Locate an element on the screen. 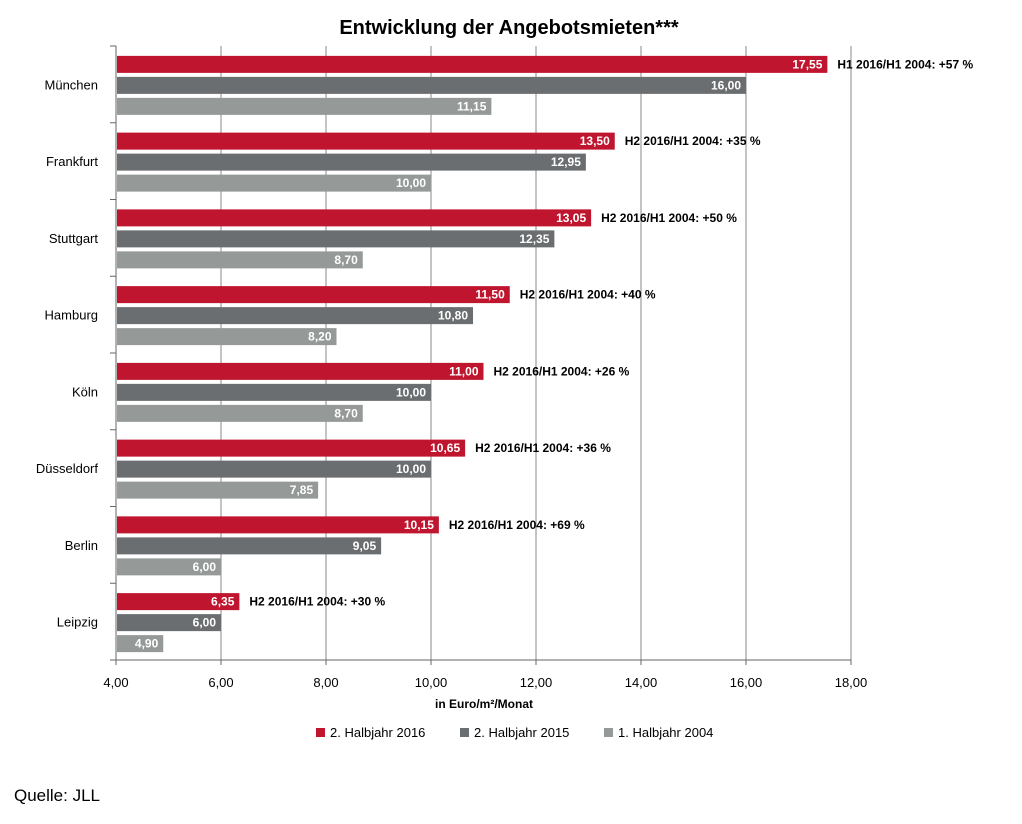 The image size is (1022, 824). category-label: Düsseldorf is located at coordinates (67, 468).